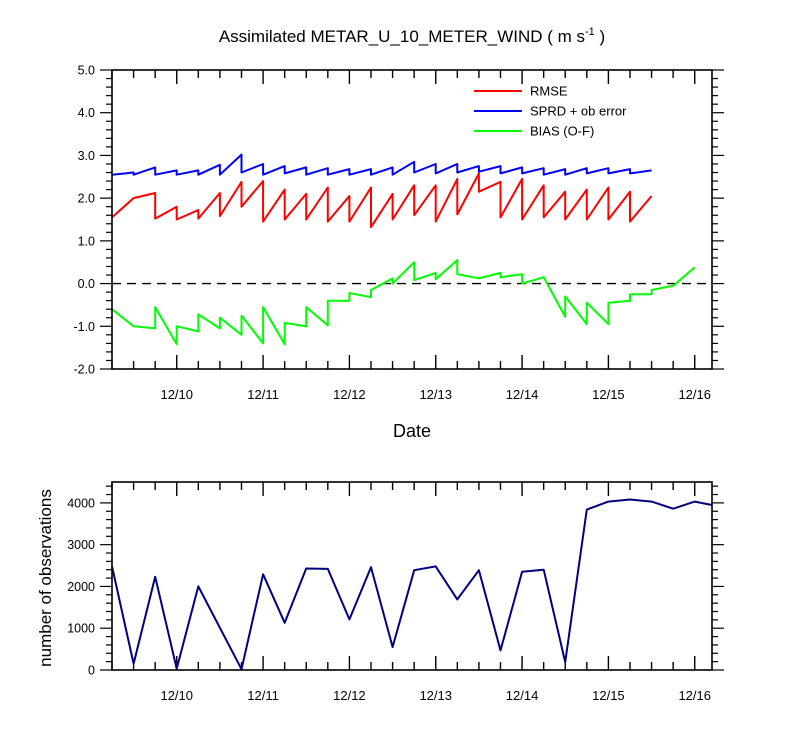  What do you see at coordinates (81, 545) in the screenshot?
I see `bottom-y-tick-label: 3000` at bounding box center [81, 545].